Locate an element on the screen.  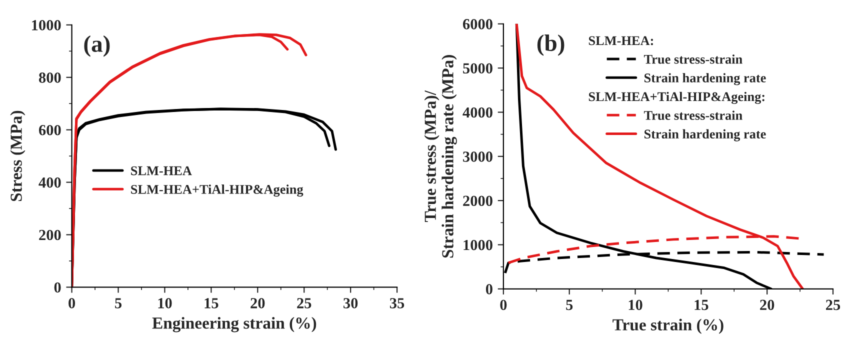
x-axis-title: True strain (%) is located at coordinates (668, 326).